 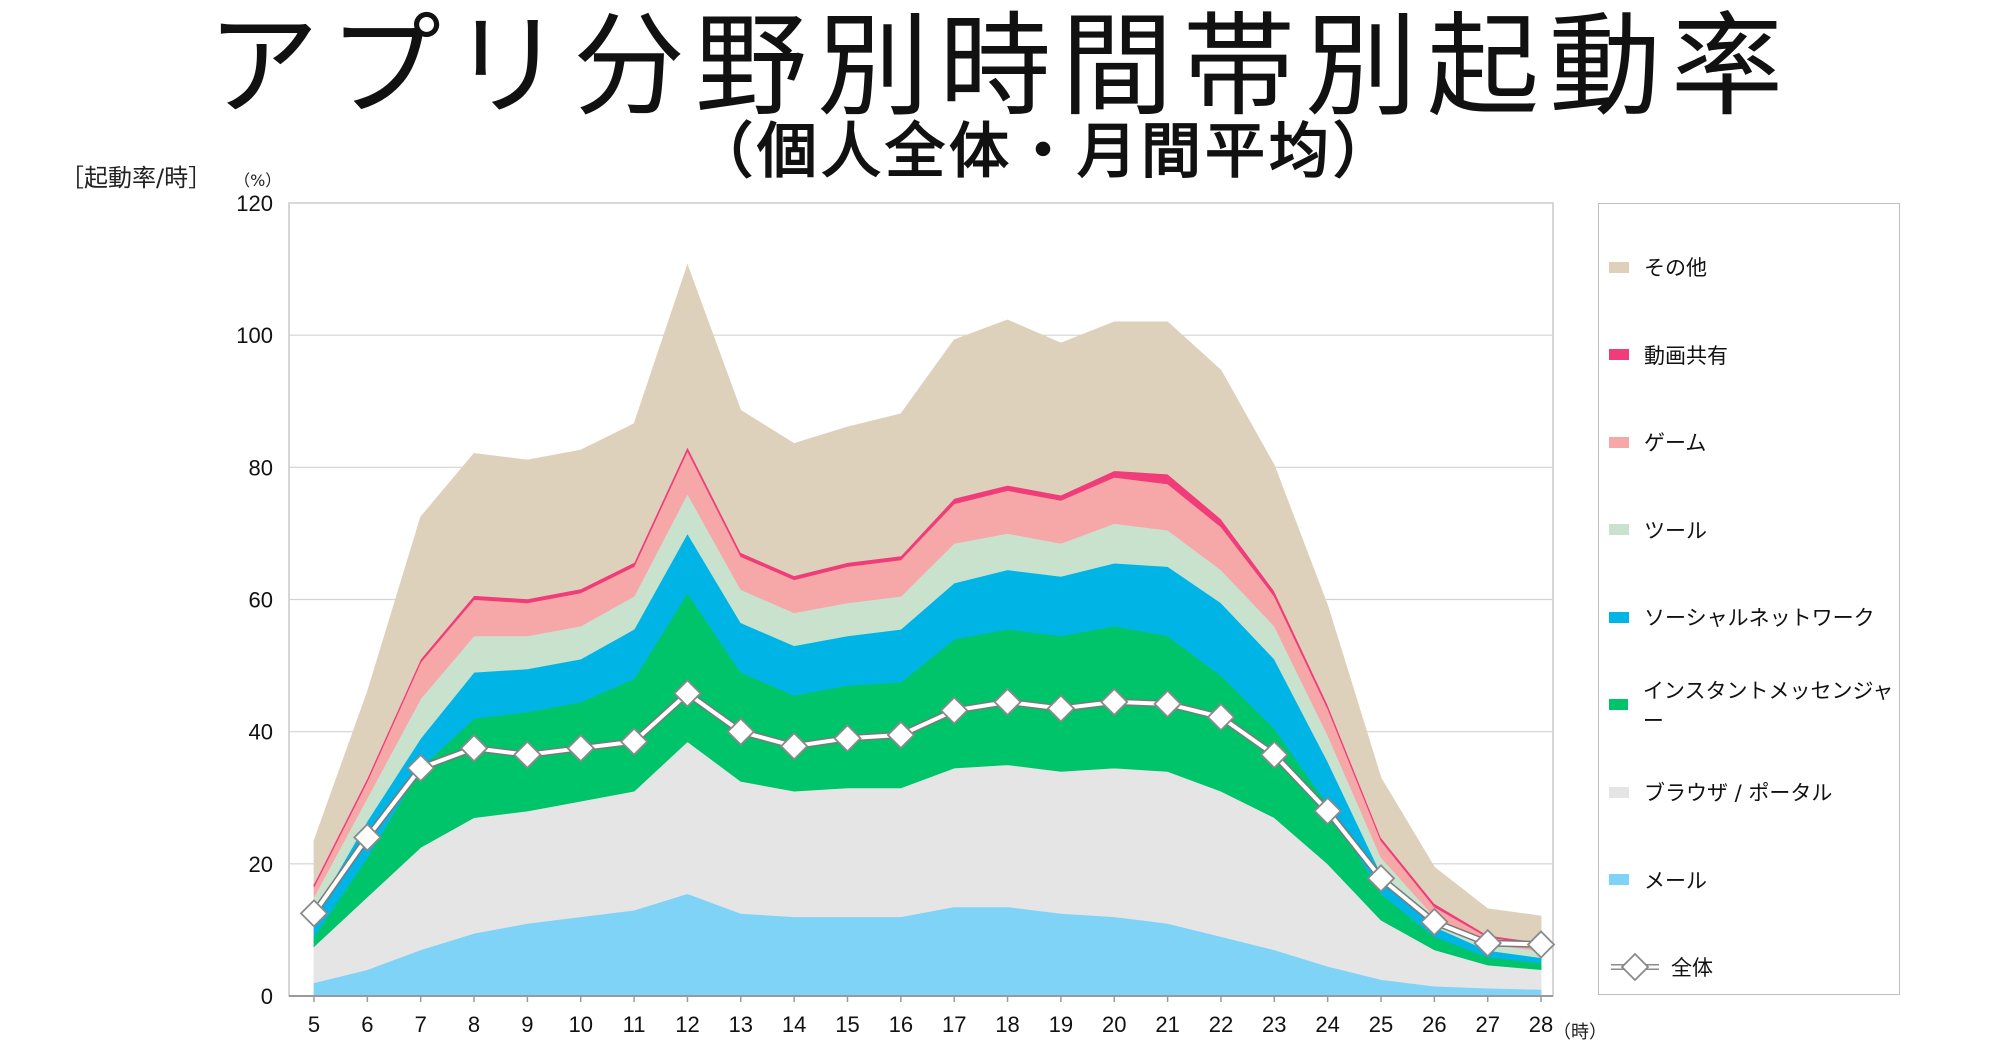 What do you see at coordinates (1675, 268) in the screenshot?
I see `legend-label: その他` at bounding box center [1675, 268].